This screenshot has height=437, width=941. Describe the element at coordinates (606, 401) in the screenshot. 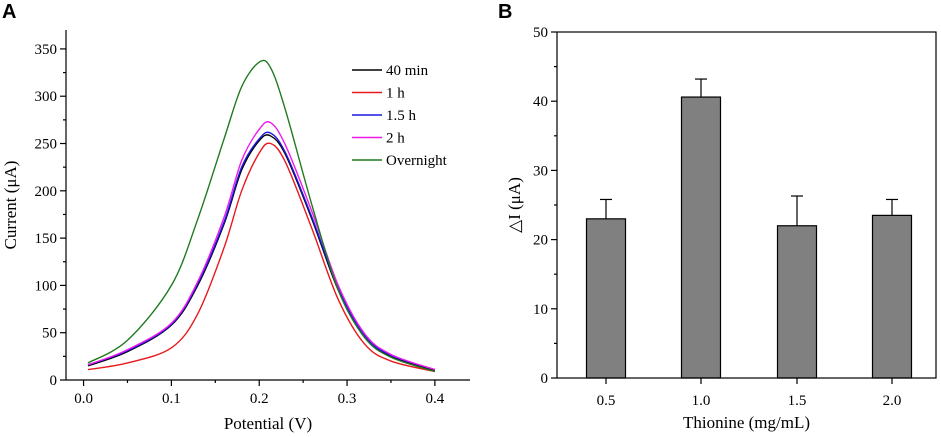

I see `b-x-tick-label: 0.5` at that location.